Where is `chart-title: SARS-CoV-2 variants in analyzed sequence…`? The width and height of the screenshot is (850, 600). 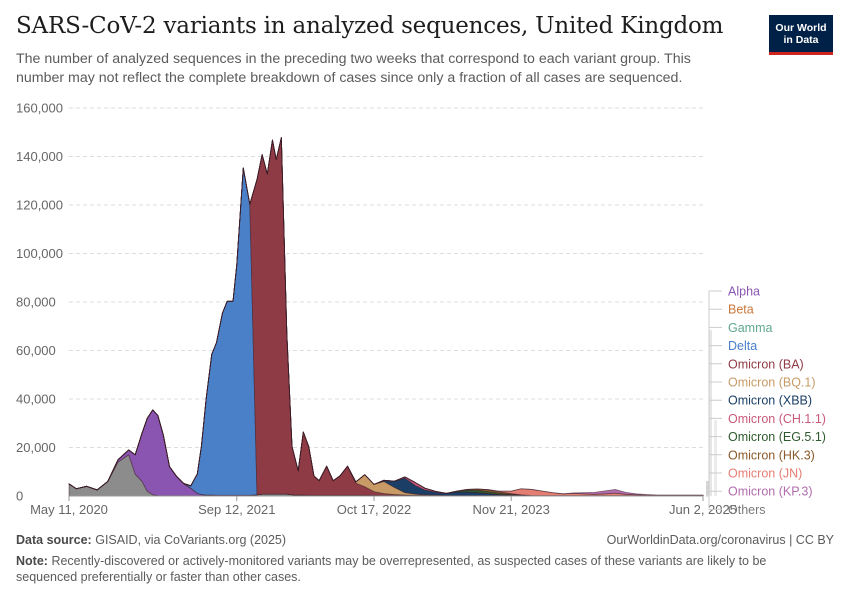 chart-title: SARS-CoV-2 variants in analyzed sequence… is located at coordinates (370, 26).